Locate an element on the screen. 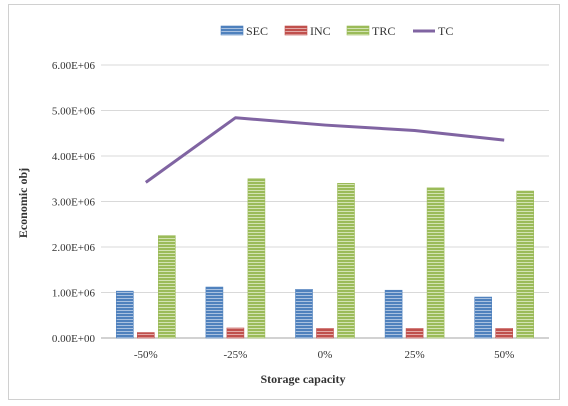 Image resolution: width=568 pixels, height=406 pixels. x-axis-ticks: -50% -25% 0% 25% 50% is located at coordinates (324, 355).